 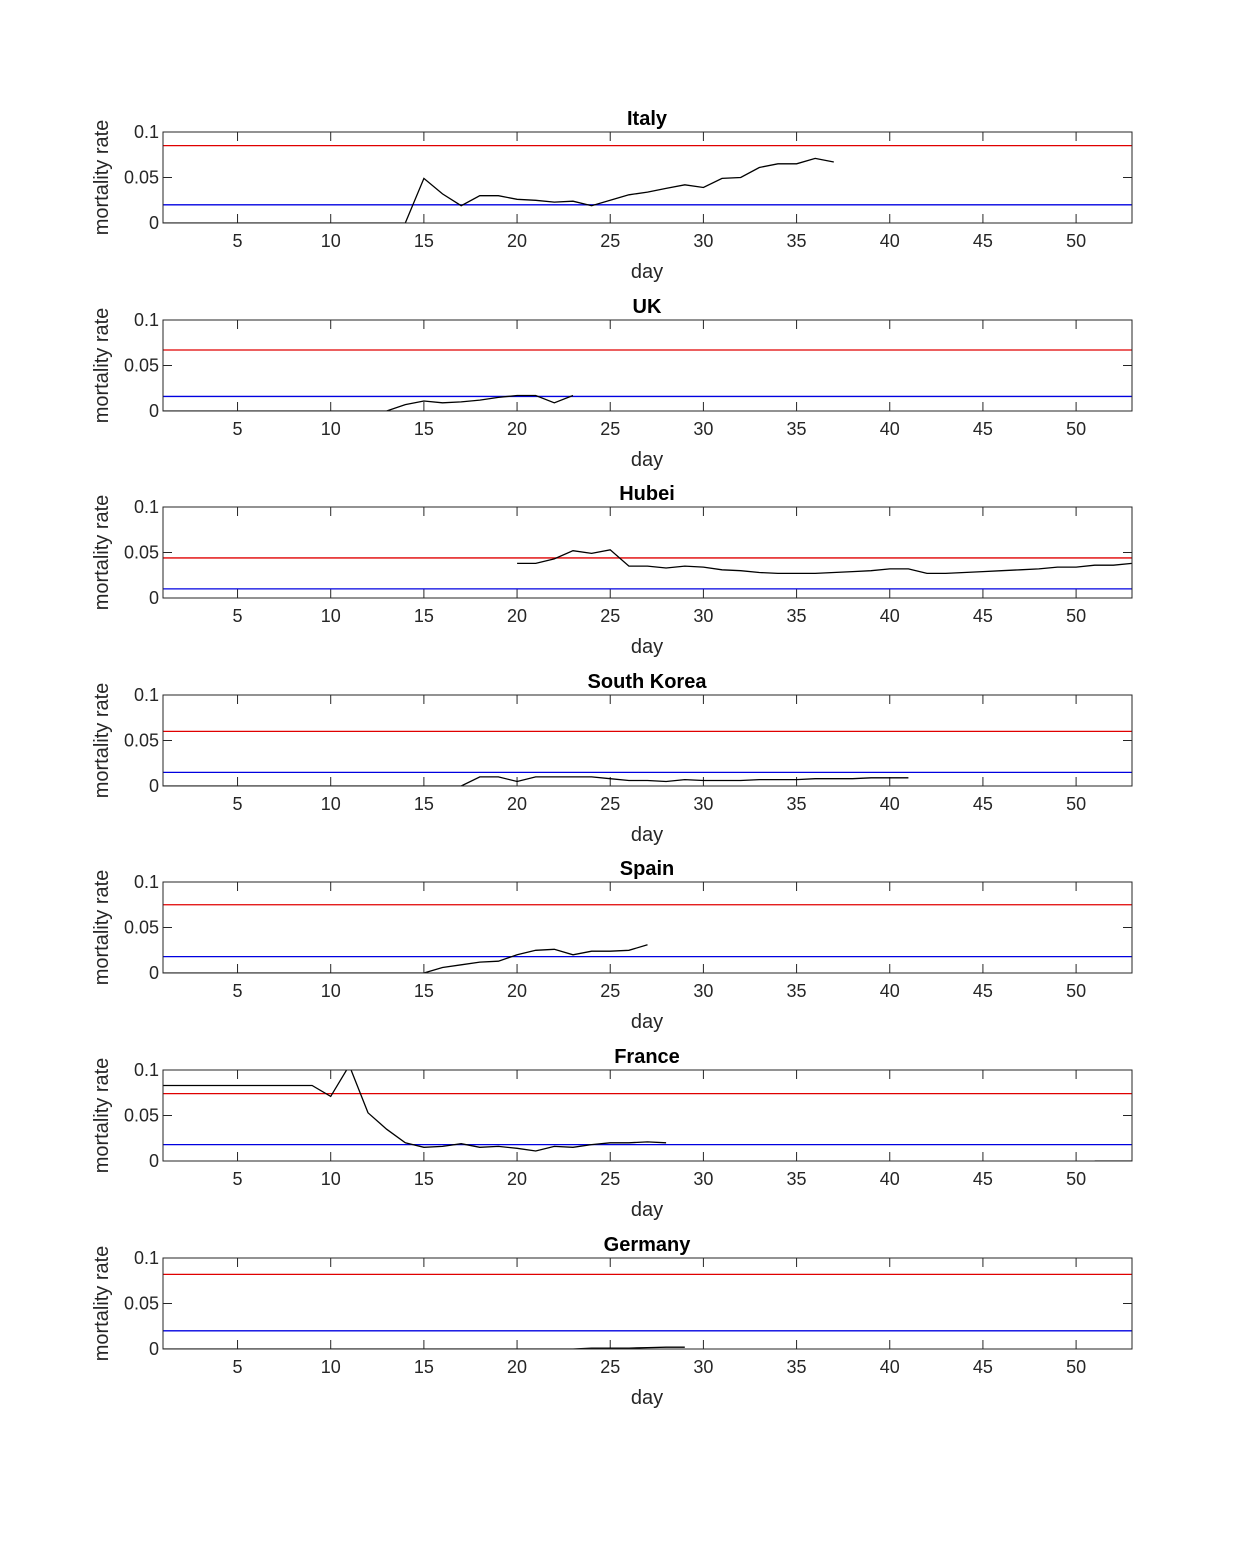 What do you see at coordinates (647, 119) in the screenshot?
I see `panel-title: Italy` at bounding box center [647, 119].